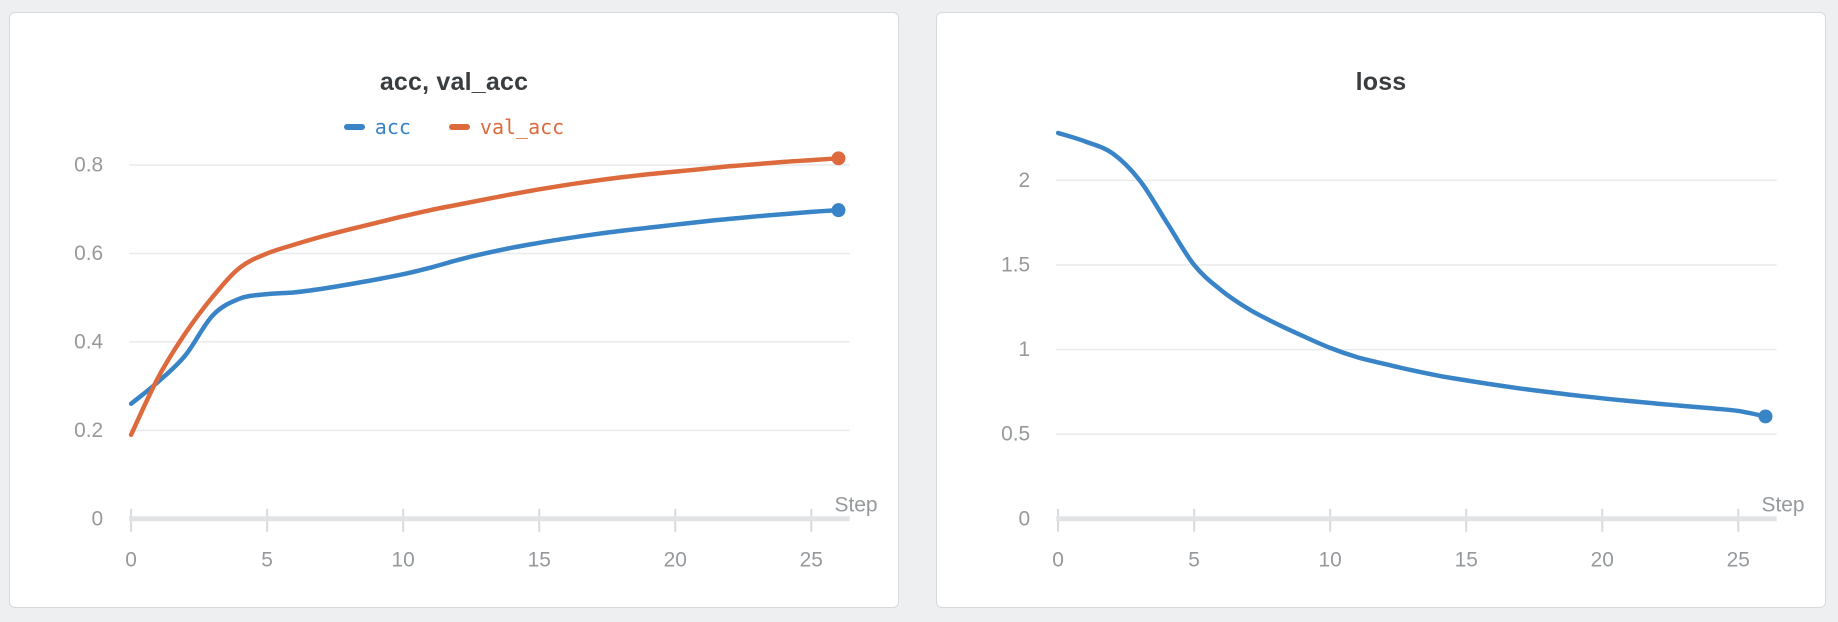 The image size is (1838, 622). I want to click on chart-title: acc, val_acc, so click(454, 82).